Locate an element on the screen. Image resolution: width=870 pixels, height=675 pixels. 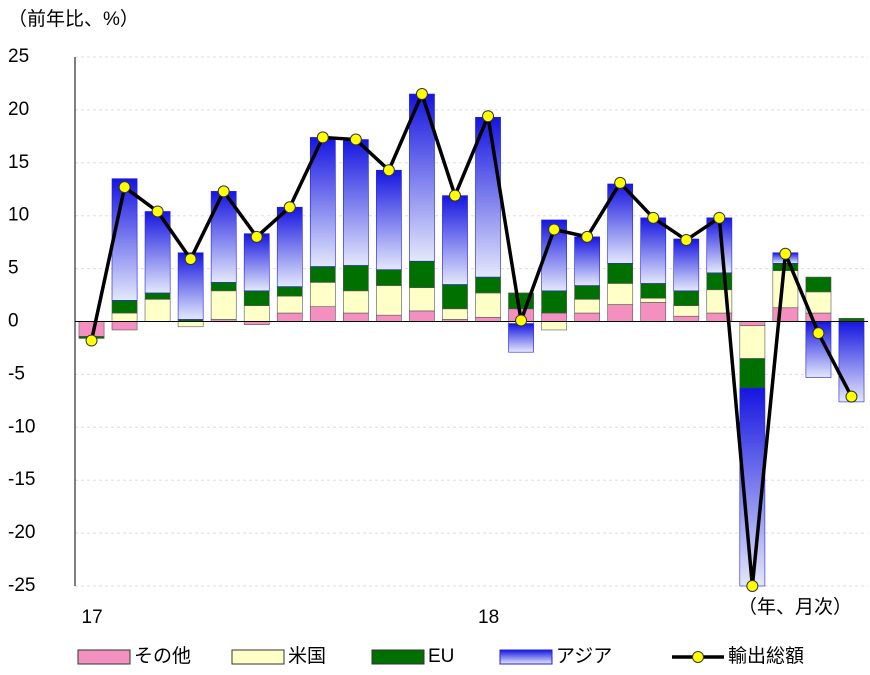
legend-label: その他 is located at coordinates (162, 656).